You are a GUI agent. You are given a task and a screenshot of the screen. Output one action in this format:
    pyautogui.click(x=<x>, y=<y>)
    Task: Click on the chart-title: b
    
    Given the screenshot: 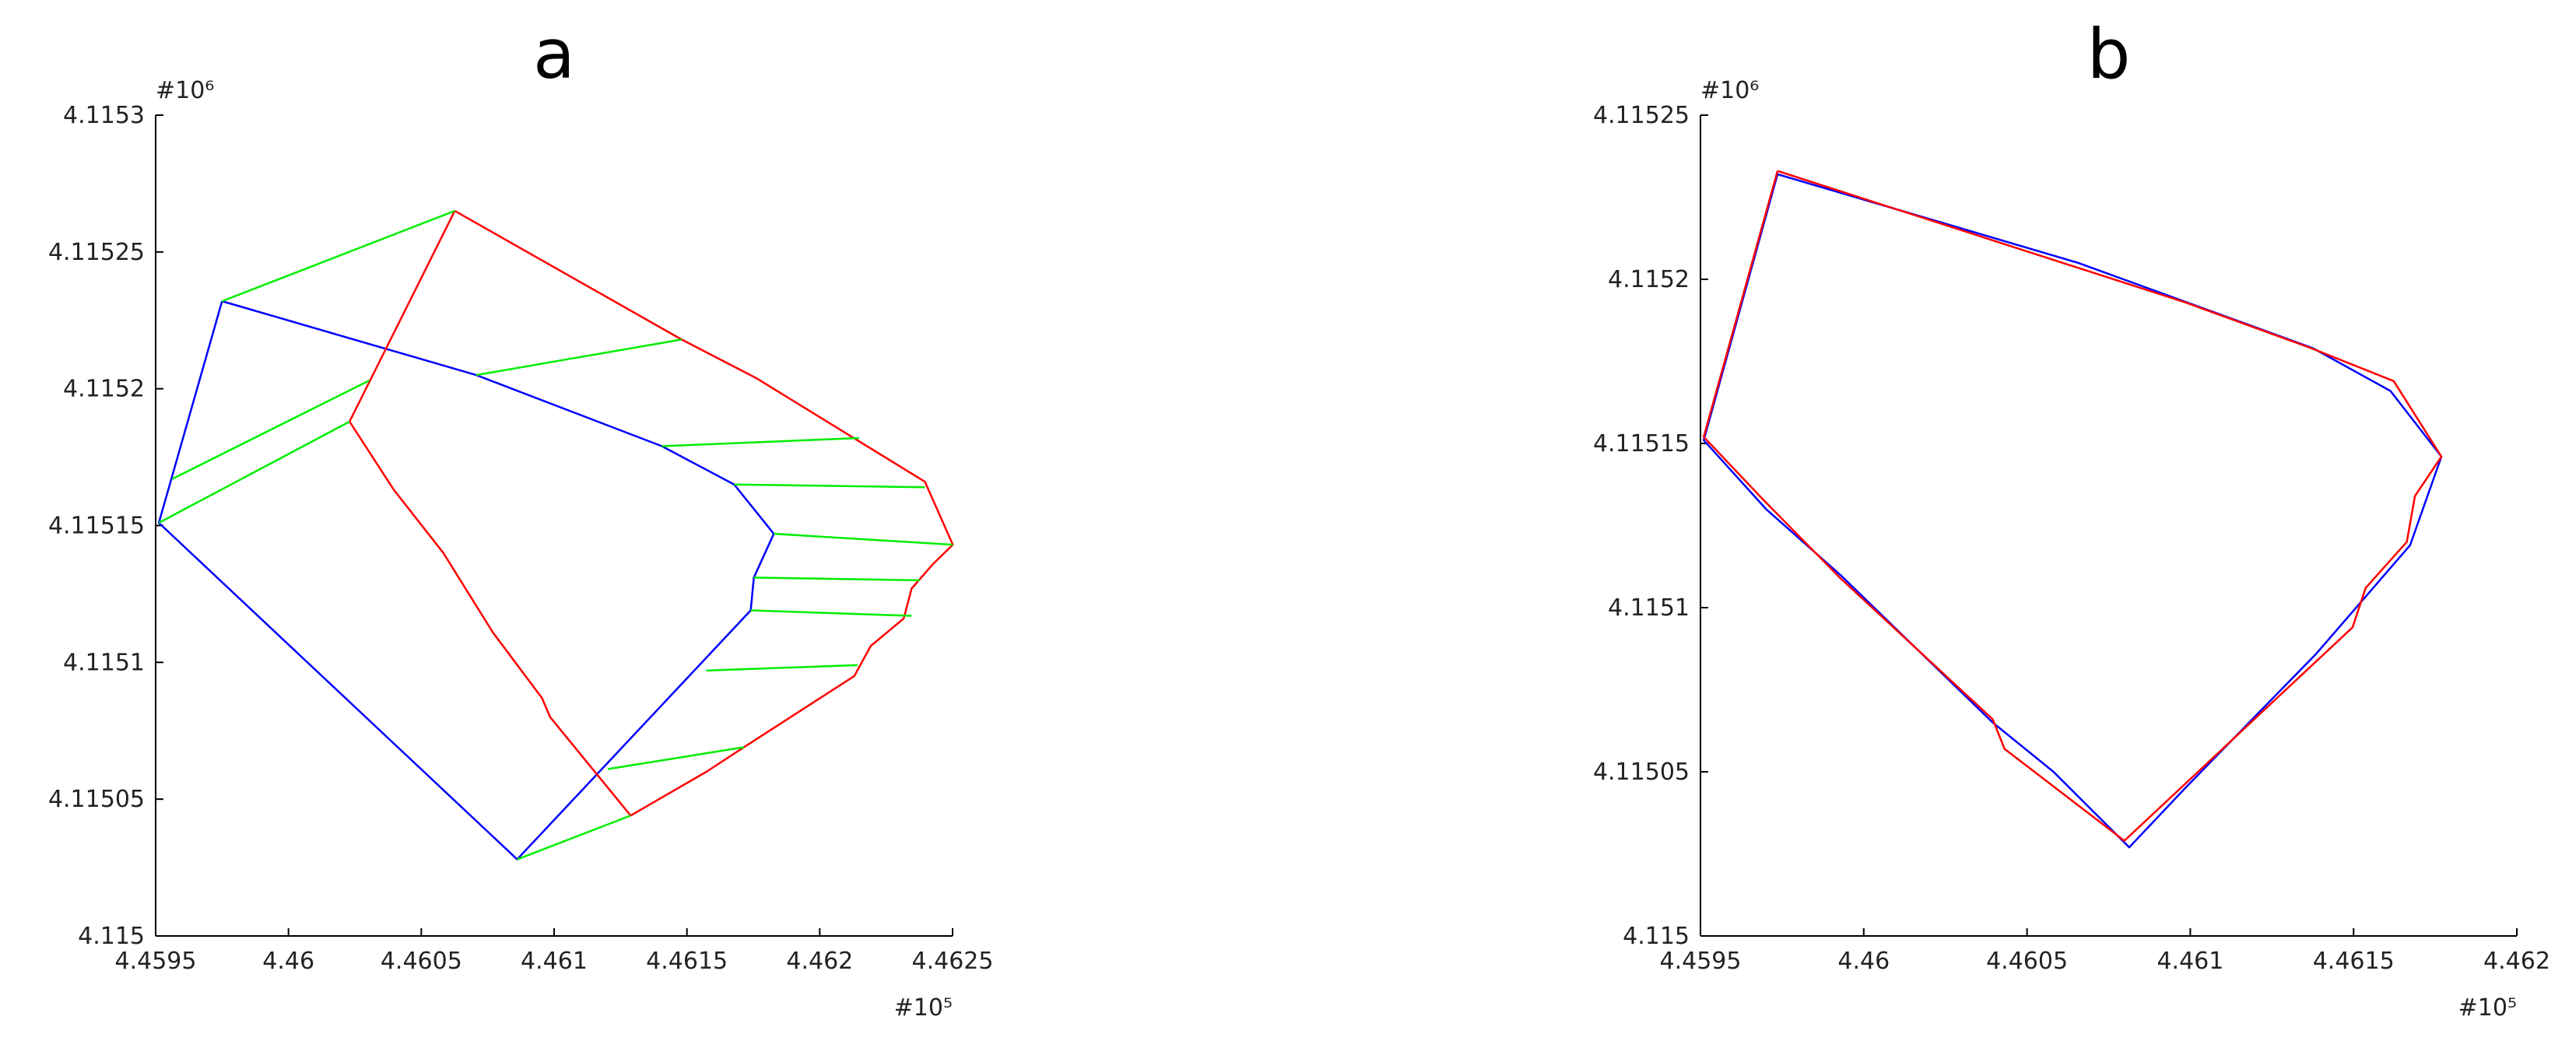 What is the action you would take?
    pyautogui.click(x=2109, y=54)
    